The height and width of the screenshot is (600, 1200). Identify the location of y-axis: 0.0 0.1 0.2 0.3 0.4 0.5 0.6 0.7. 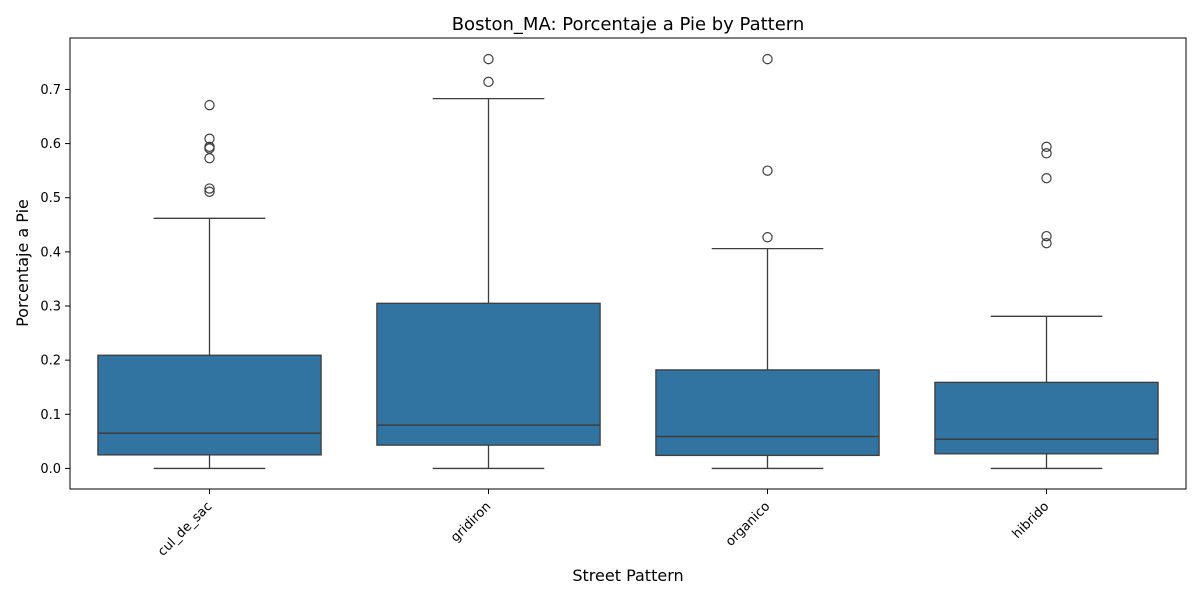
(55, 280).